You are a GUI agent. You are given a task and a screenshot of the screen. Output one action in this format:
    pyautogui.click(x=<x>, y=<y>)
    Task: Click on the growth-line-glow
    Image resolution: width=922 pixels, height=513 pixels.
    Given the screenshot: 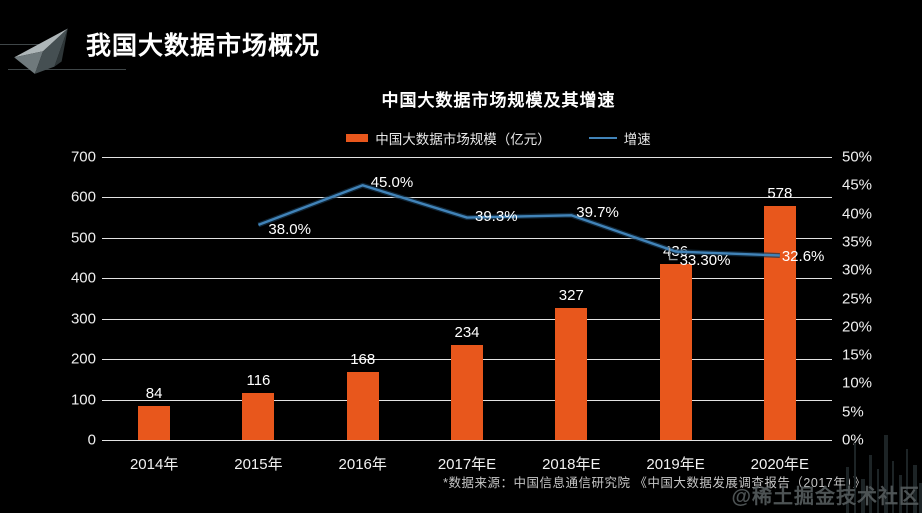 What is the action you would take?
    pyautogui.click(x=518, y=220)
    